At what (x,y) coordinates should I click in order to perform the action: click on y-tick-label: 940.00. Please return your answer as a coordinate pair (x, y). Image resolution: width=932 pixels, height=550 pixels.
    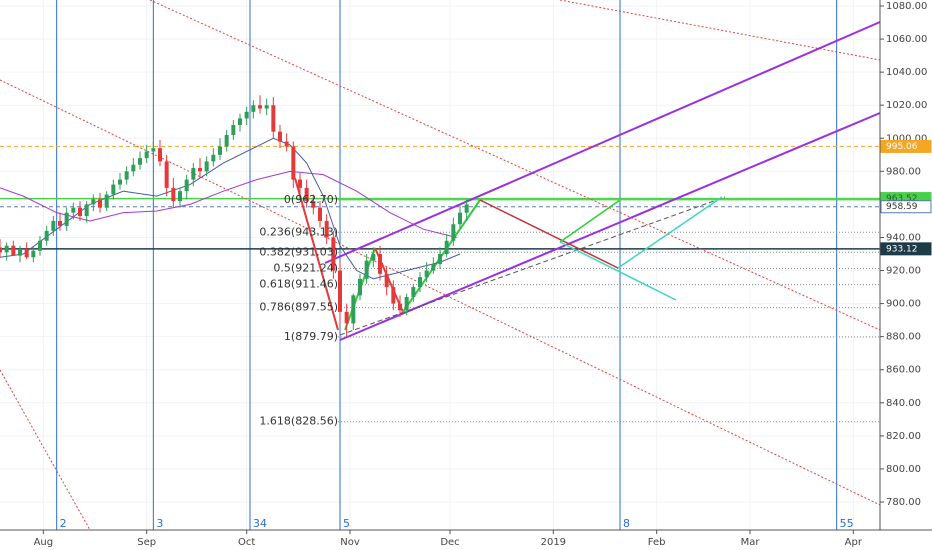
    Looking at the image, I should click on (903, 237).